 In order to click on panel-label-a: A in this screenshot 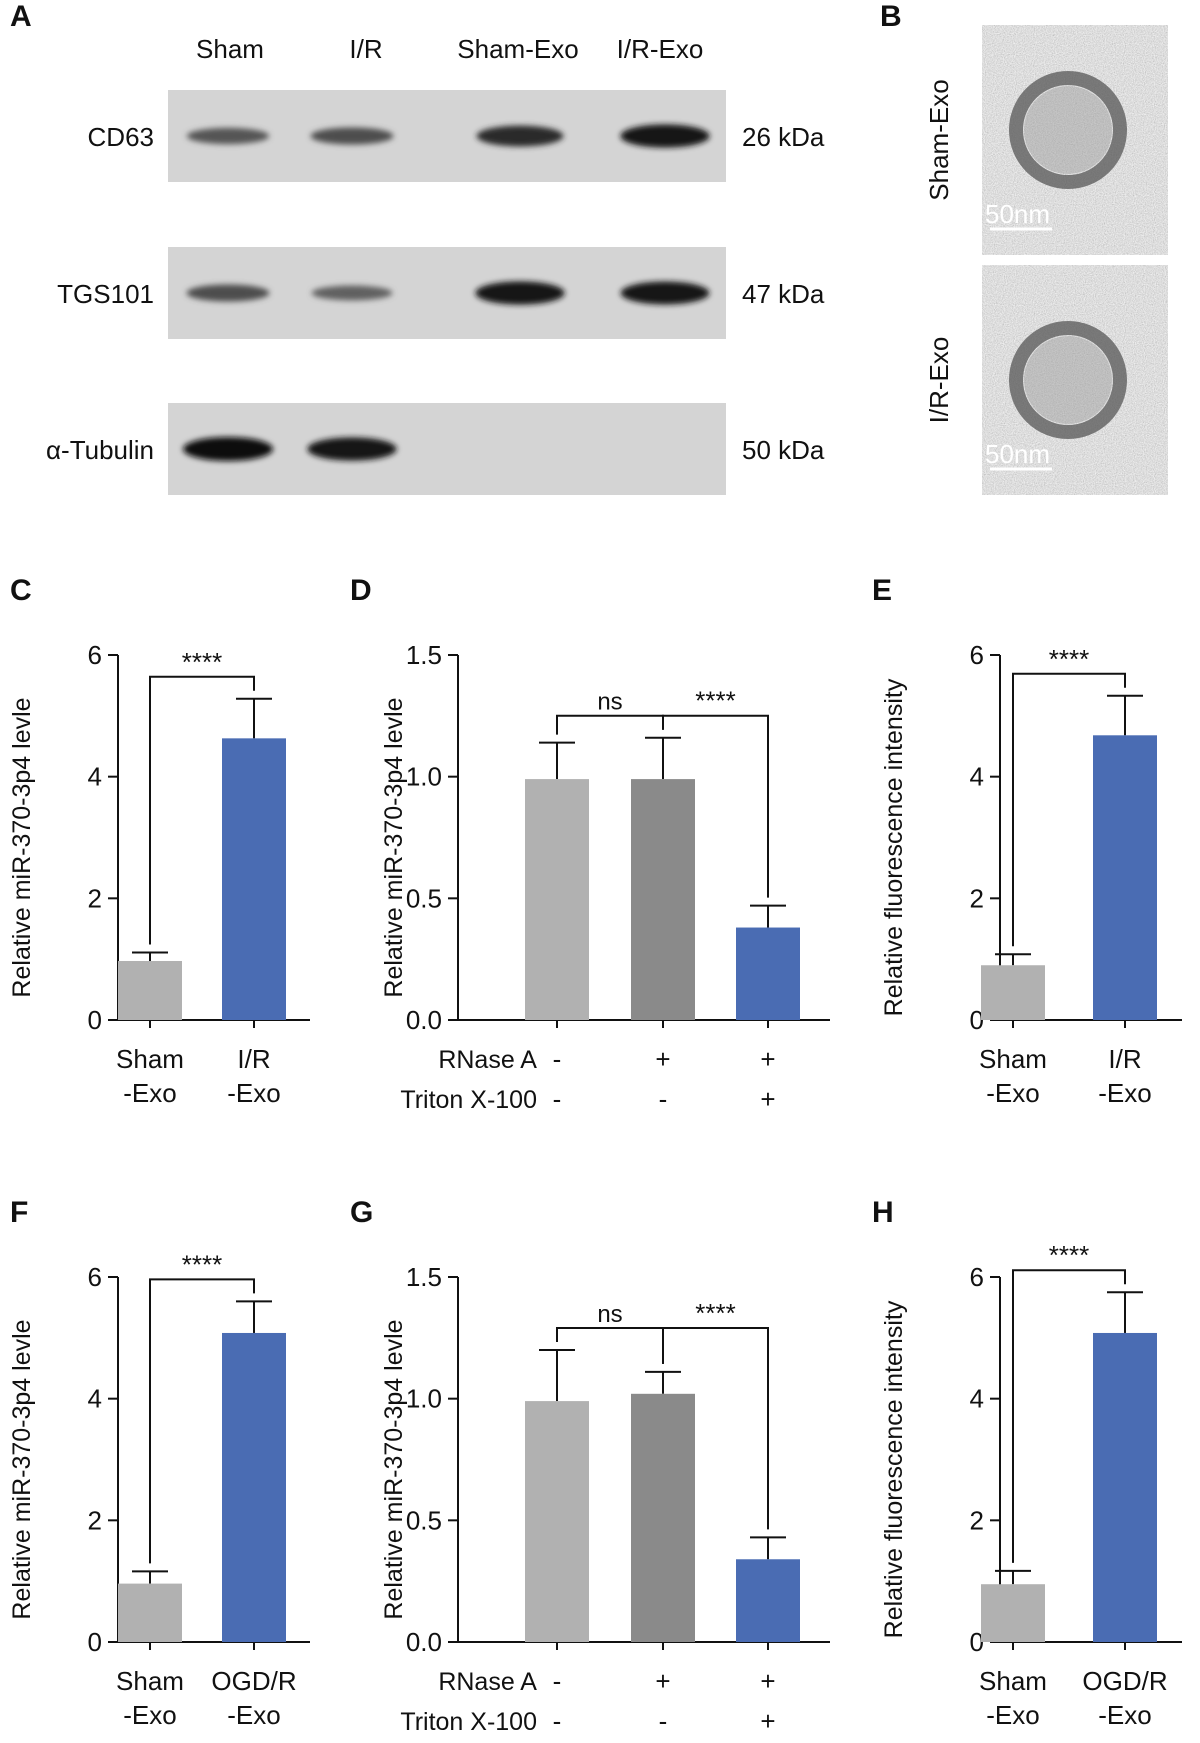, I will do `click(21, 16)`.